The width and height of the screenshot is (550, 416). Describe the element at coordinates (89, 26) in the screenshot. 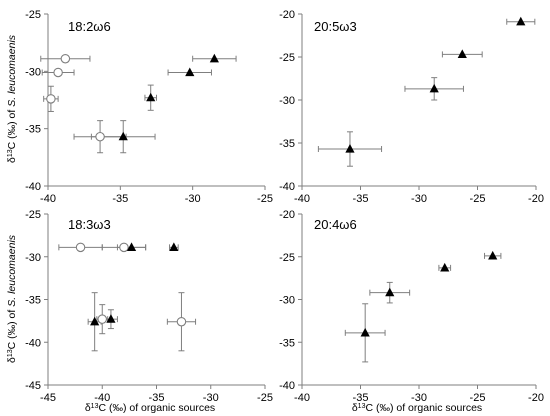

I see `panel-title: 18:2ω6` at that location.